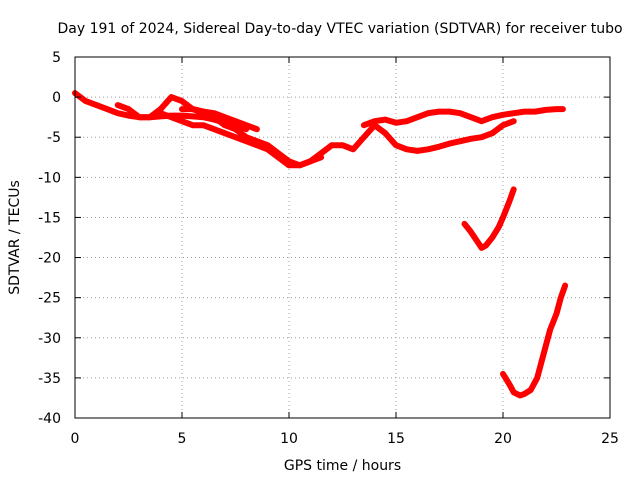 The height and width of the screenshot is (480, 640). I want to click on y-tick-label: 0, so click(56, 98).